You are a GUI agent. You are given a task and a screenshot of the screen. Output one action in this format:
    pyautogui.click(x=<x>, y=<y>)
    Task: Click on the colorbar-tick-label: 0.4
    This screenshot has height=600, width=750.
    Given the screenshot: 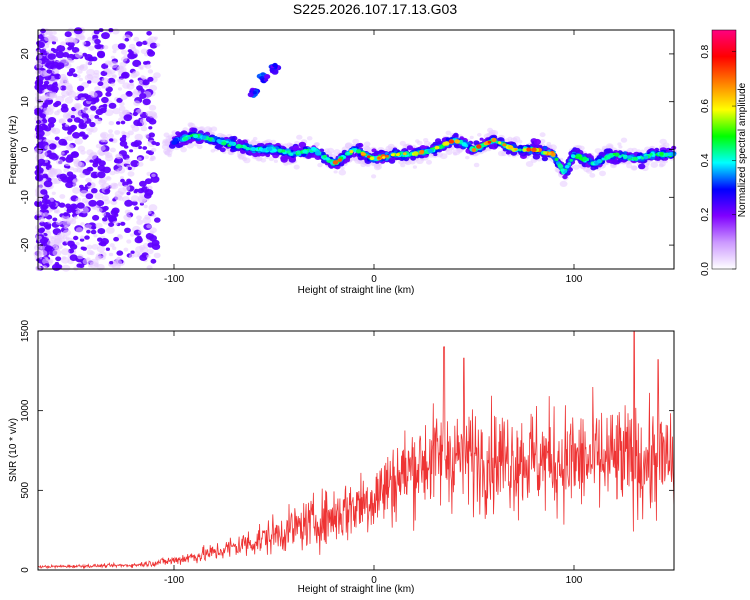 What is the action you would take?
    pyautogui.click(x=705, y=160)
    